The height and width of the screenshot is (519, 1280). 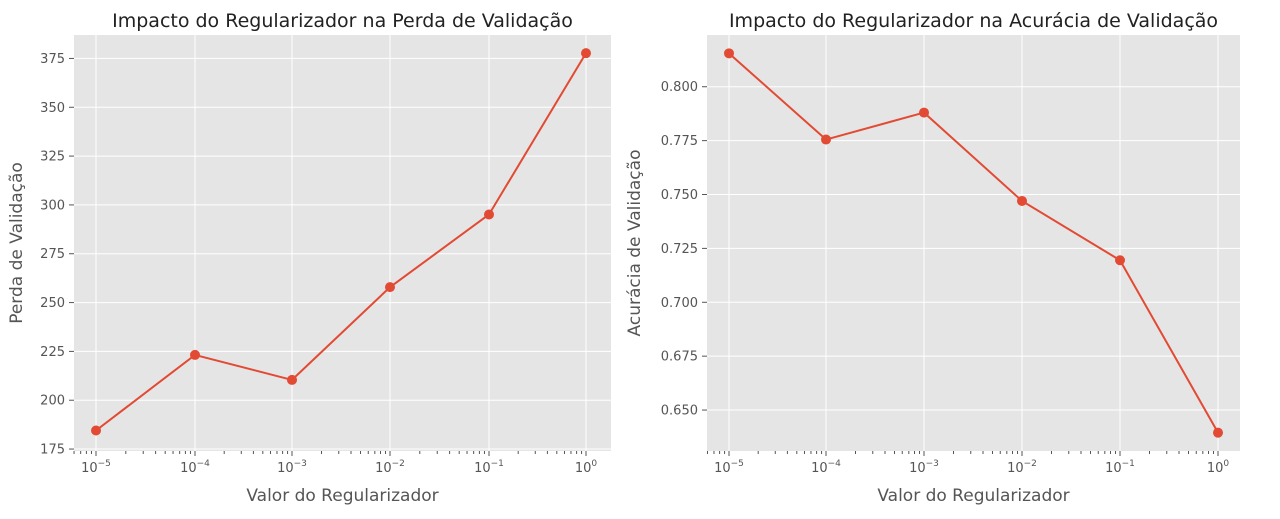 What do you see at coordinates (52, 205) in the screenshot?
I see `y-tick-label: 300` at bounding box center [52, 205].